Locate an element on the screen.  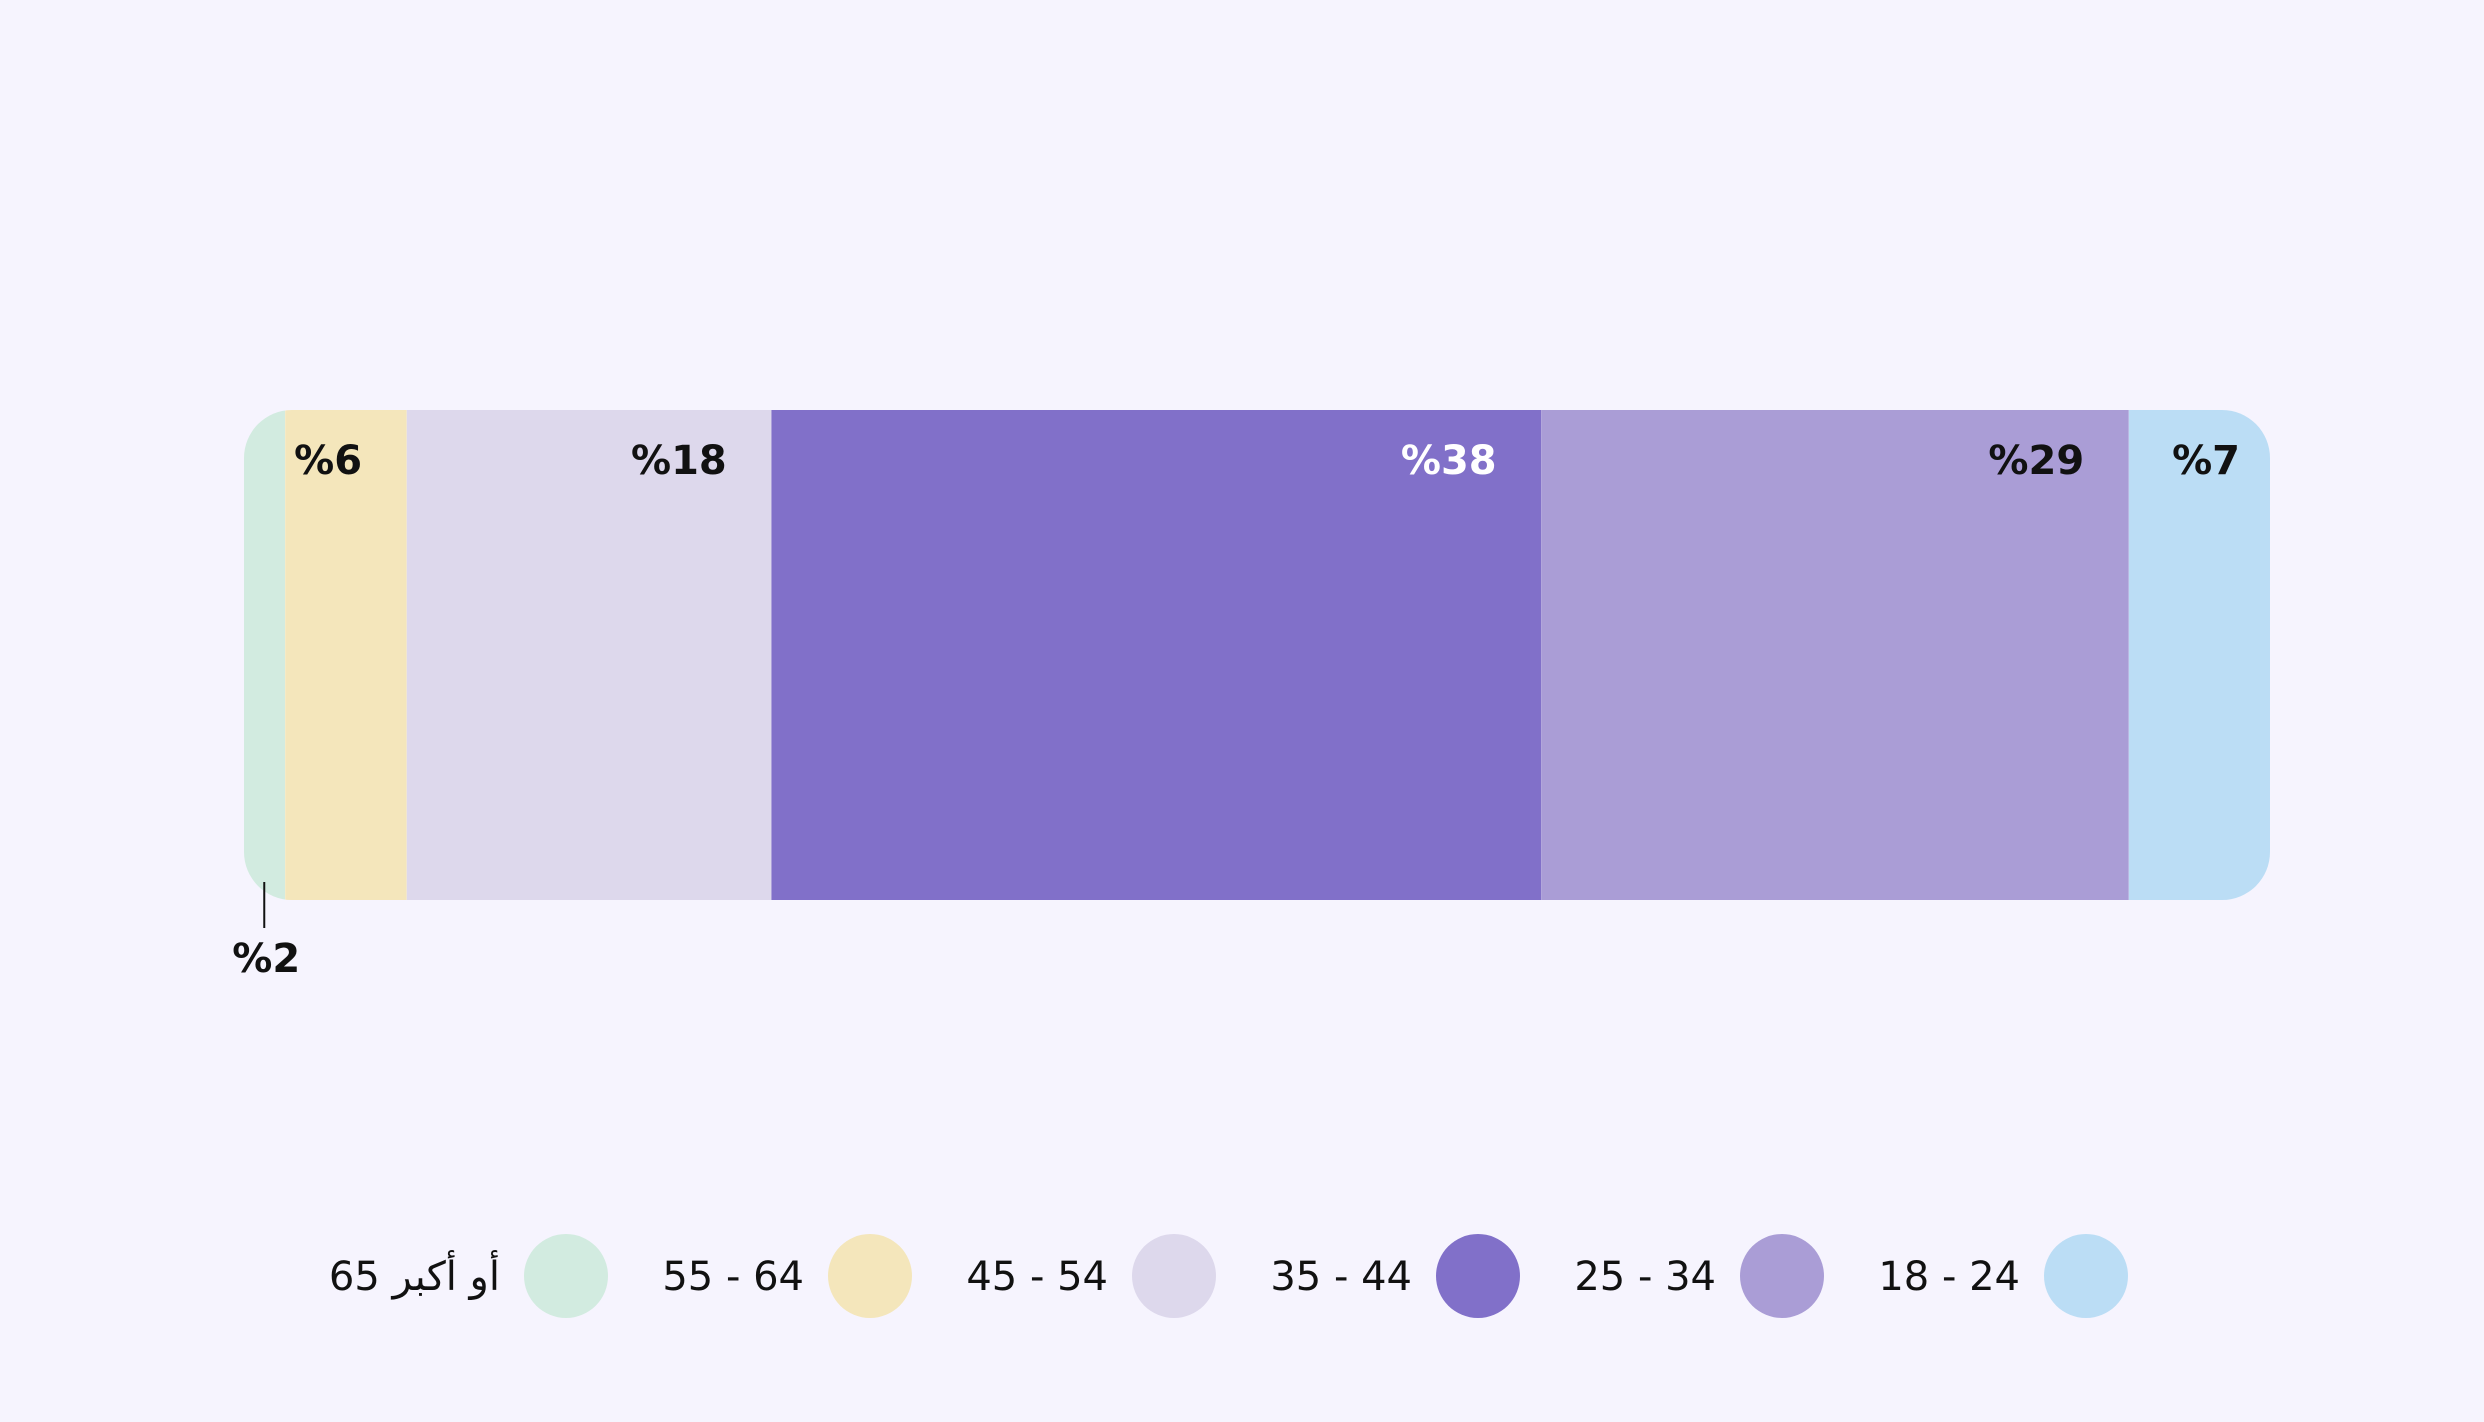
legend-label: 45 - 54 is located at coordinates (1037, 1277).